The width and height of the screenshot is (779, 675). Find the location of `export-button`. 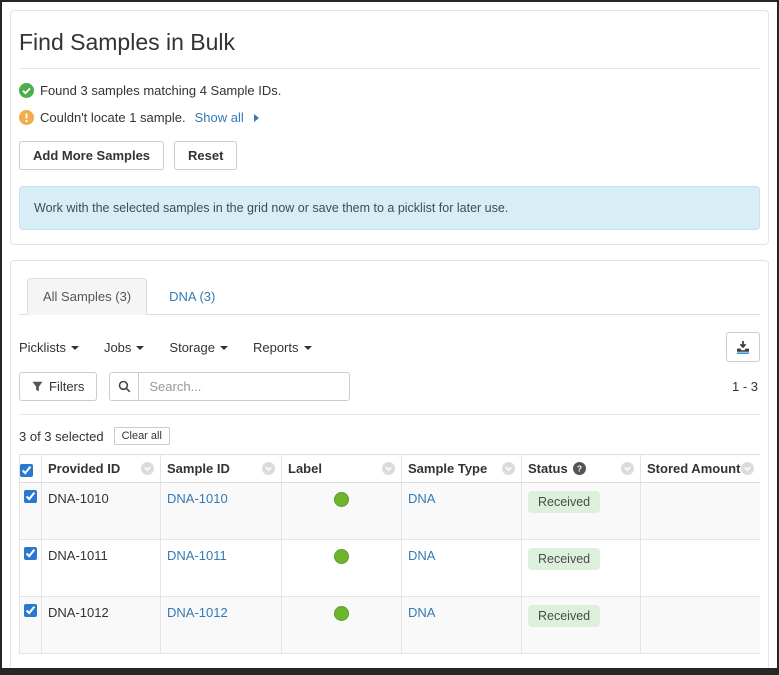

export-button is located at coordinates (743, 347).